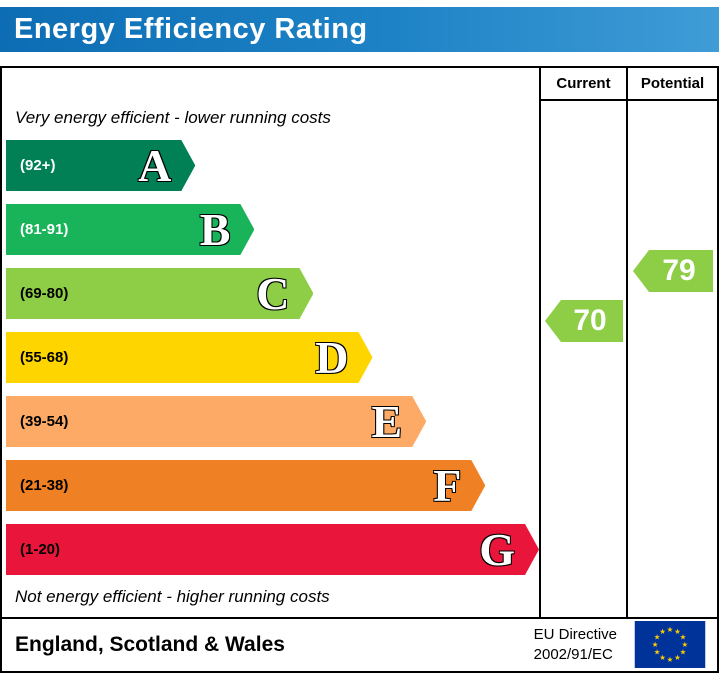  Describe the element at coordinates (150, 644) in the screenshot. I see `region-label: England, Scotland & Wales` at that location.